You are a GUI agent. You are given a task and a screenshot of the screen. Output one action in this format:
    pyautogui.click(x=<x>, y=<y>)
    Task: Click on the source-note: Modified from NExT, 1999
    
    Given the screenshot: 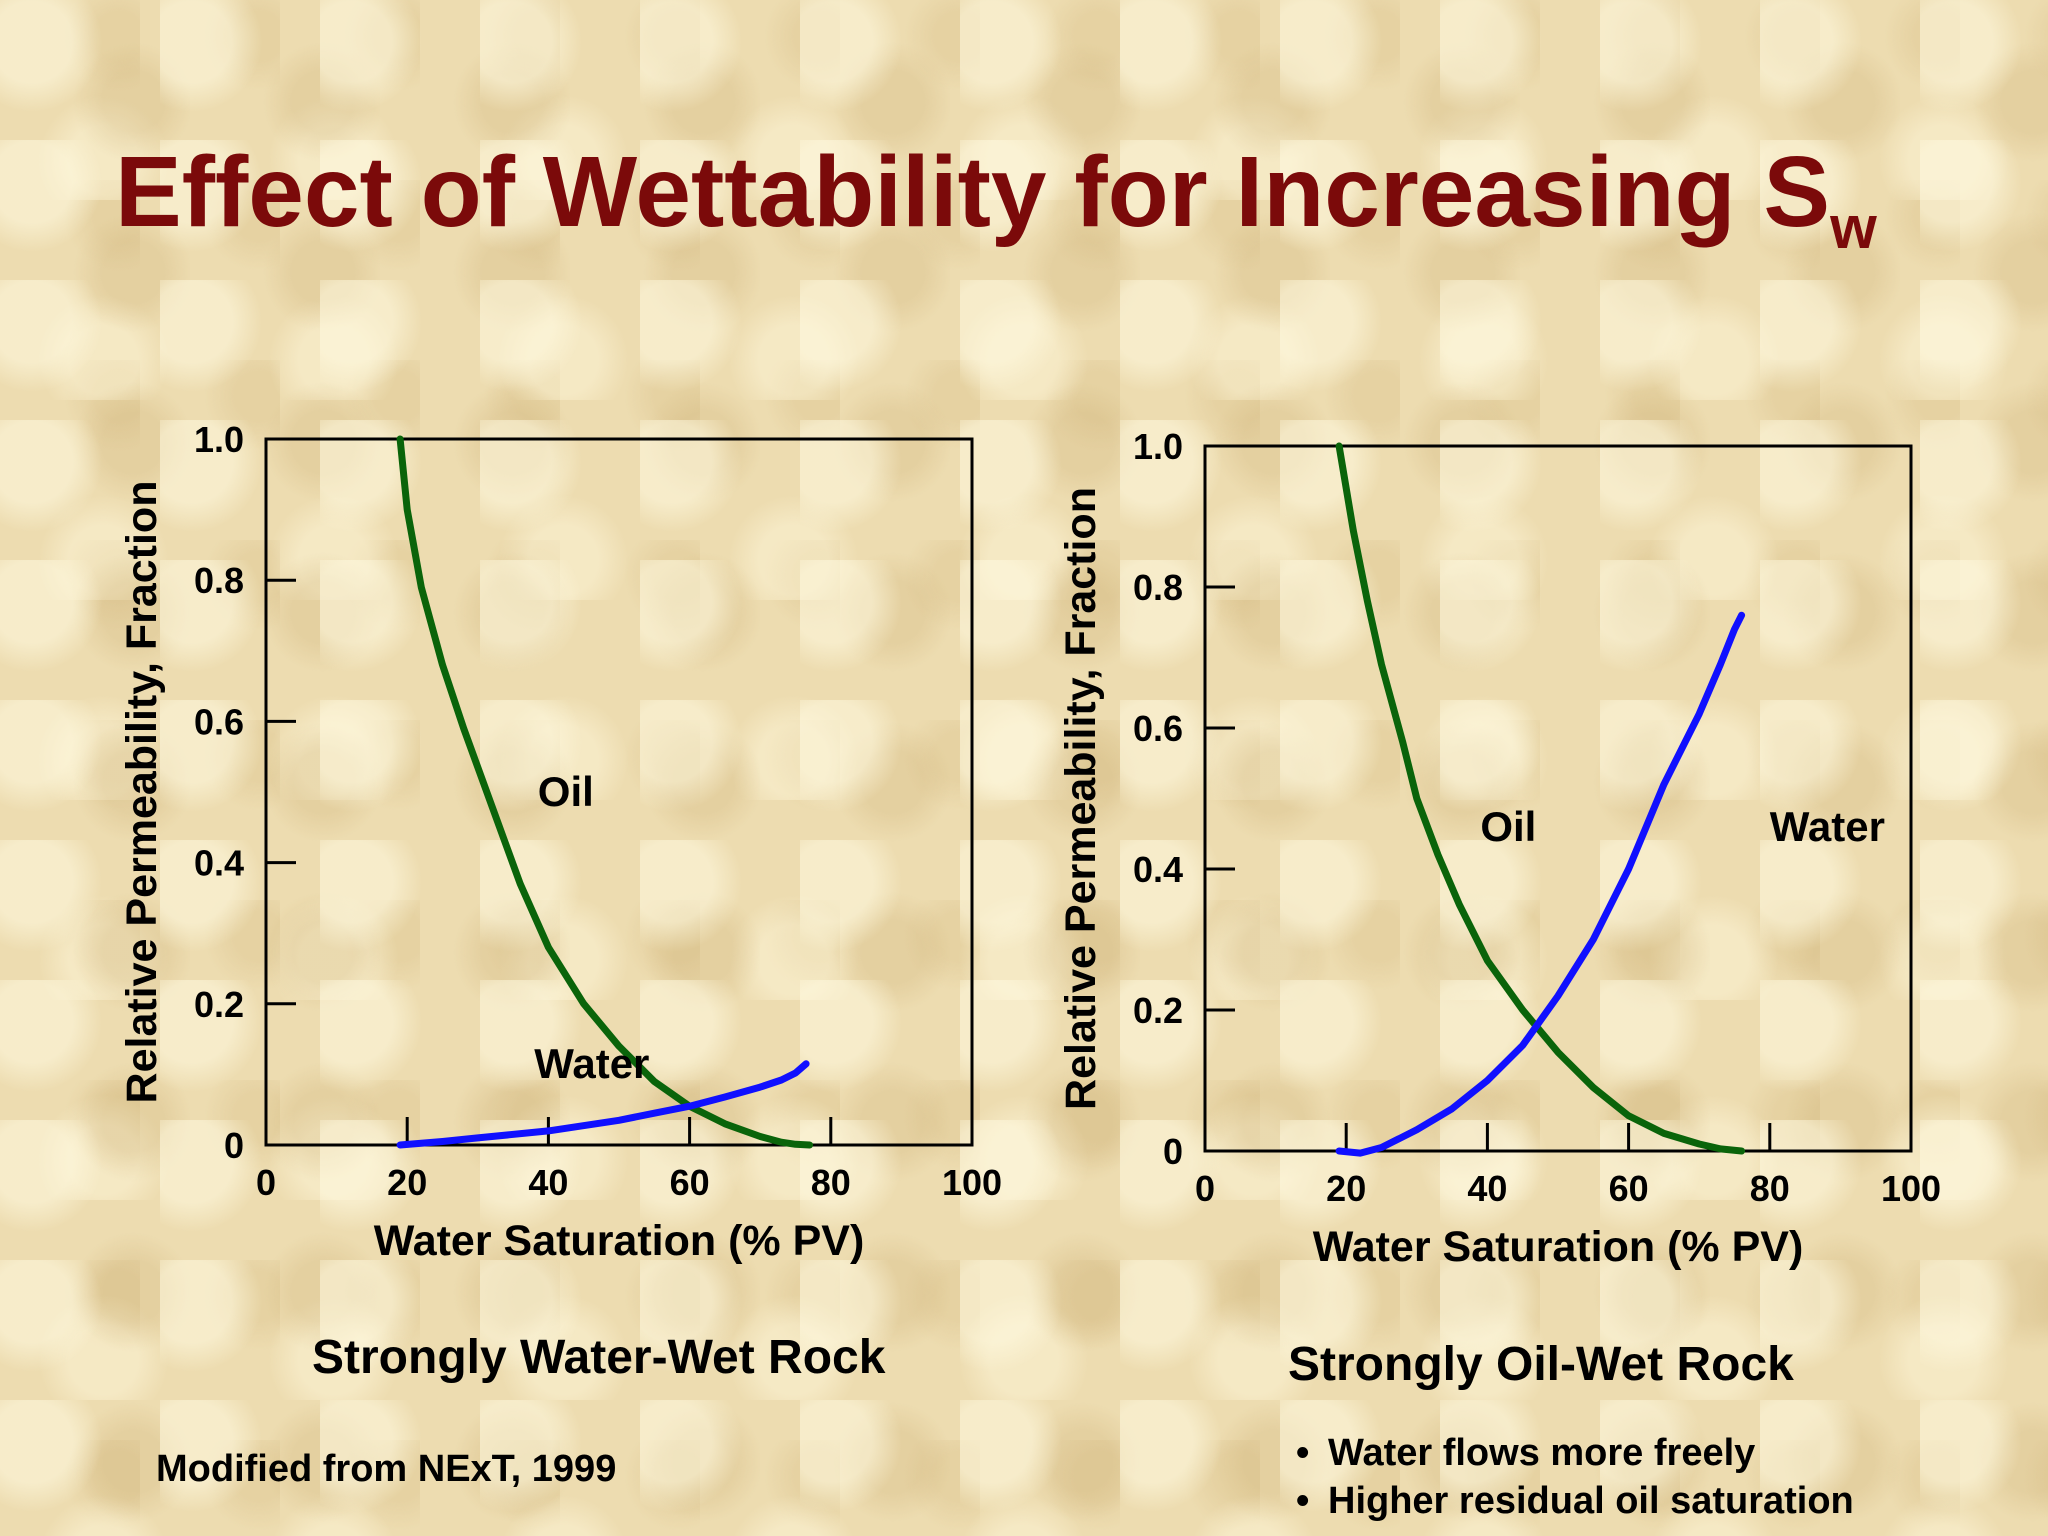 What is the action you would take?
    pyautogui.click(x=386, y=1469)
    